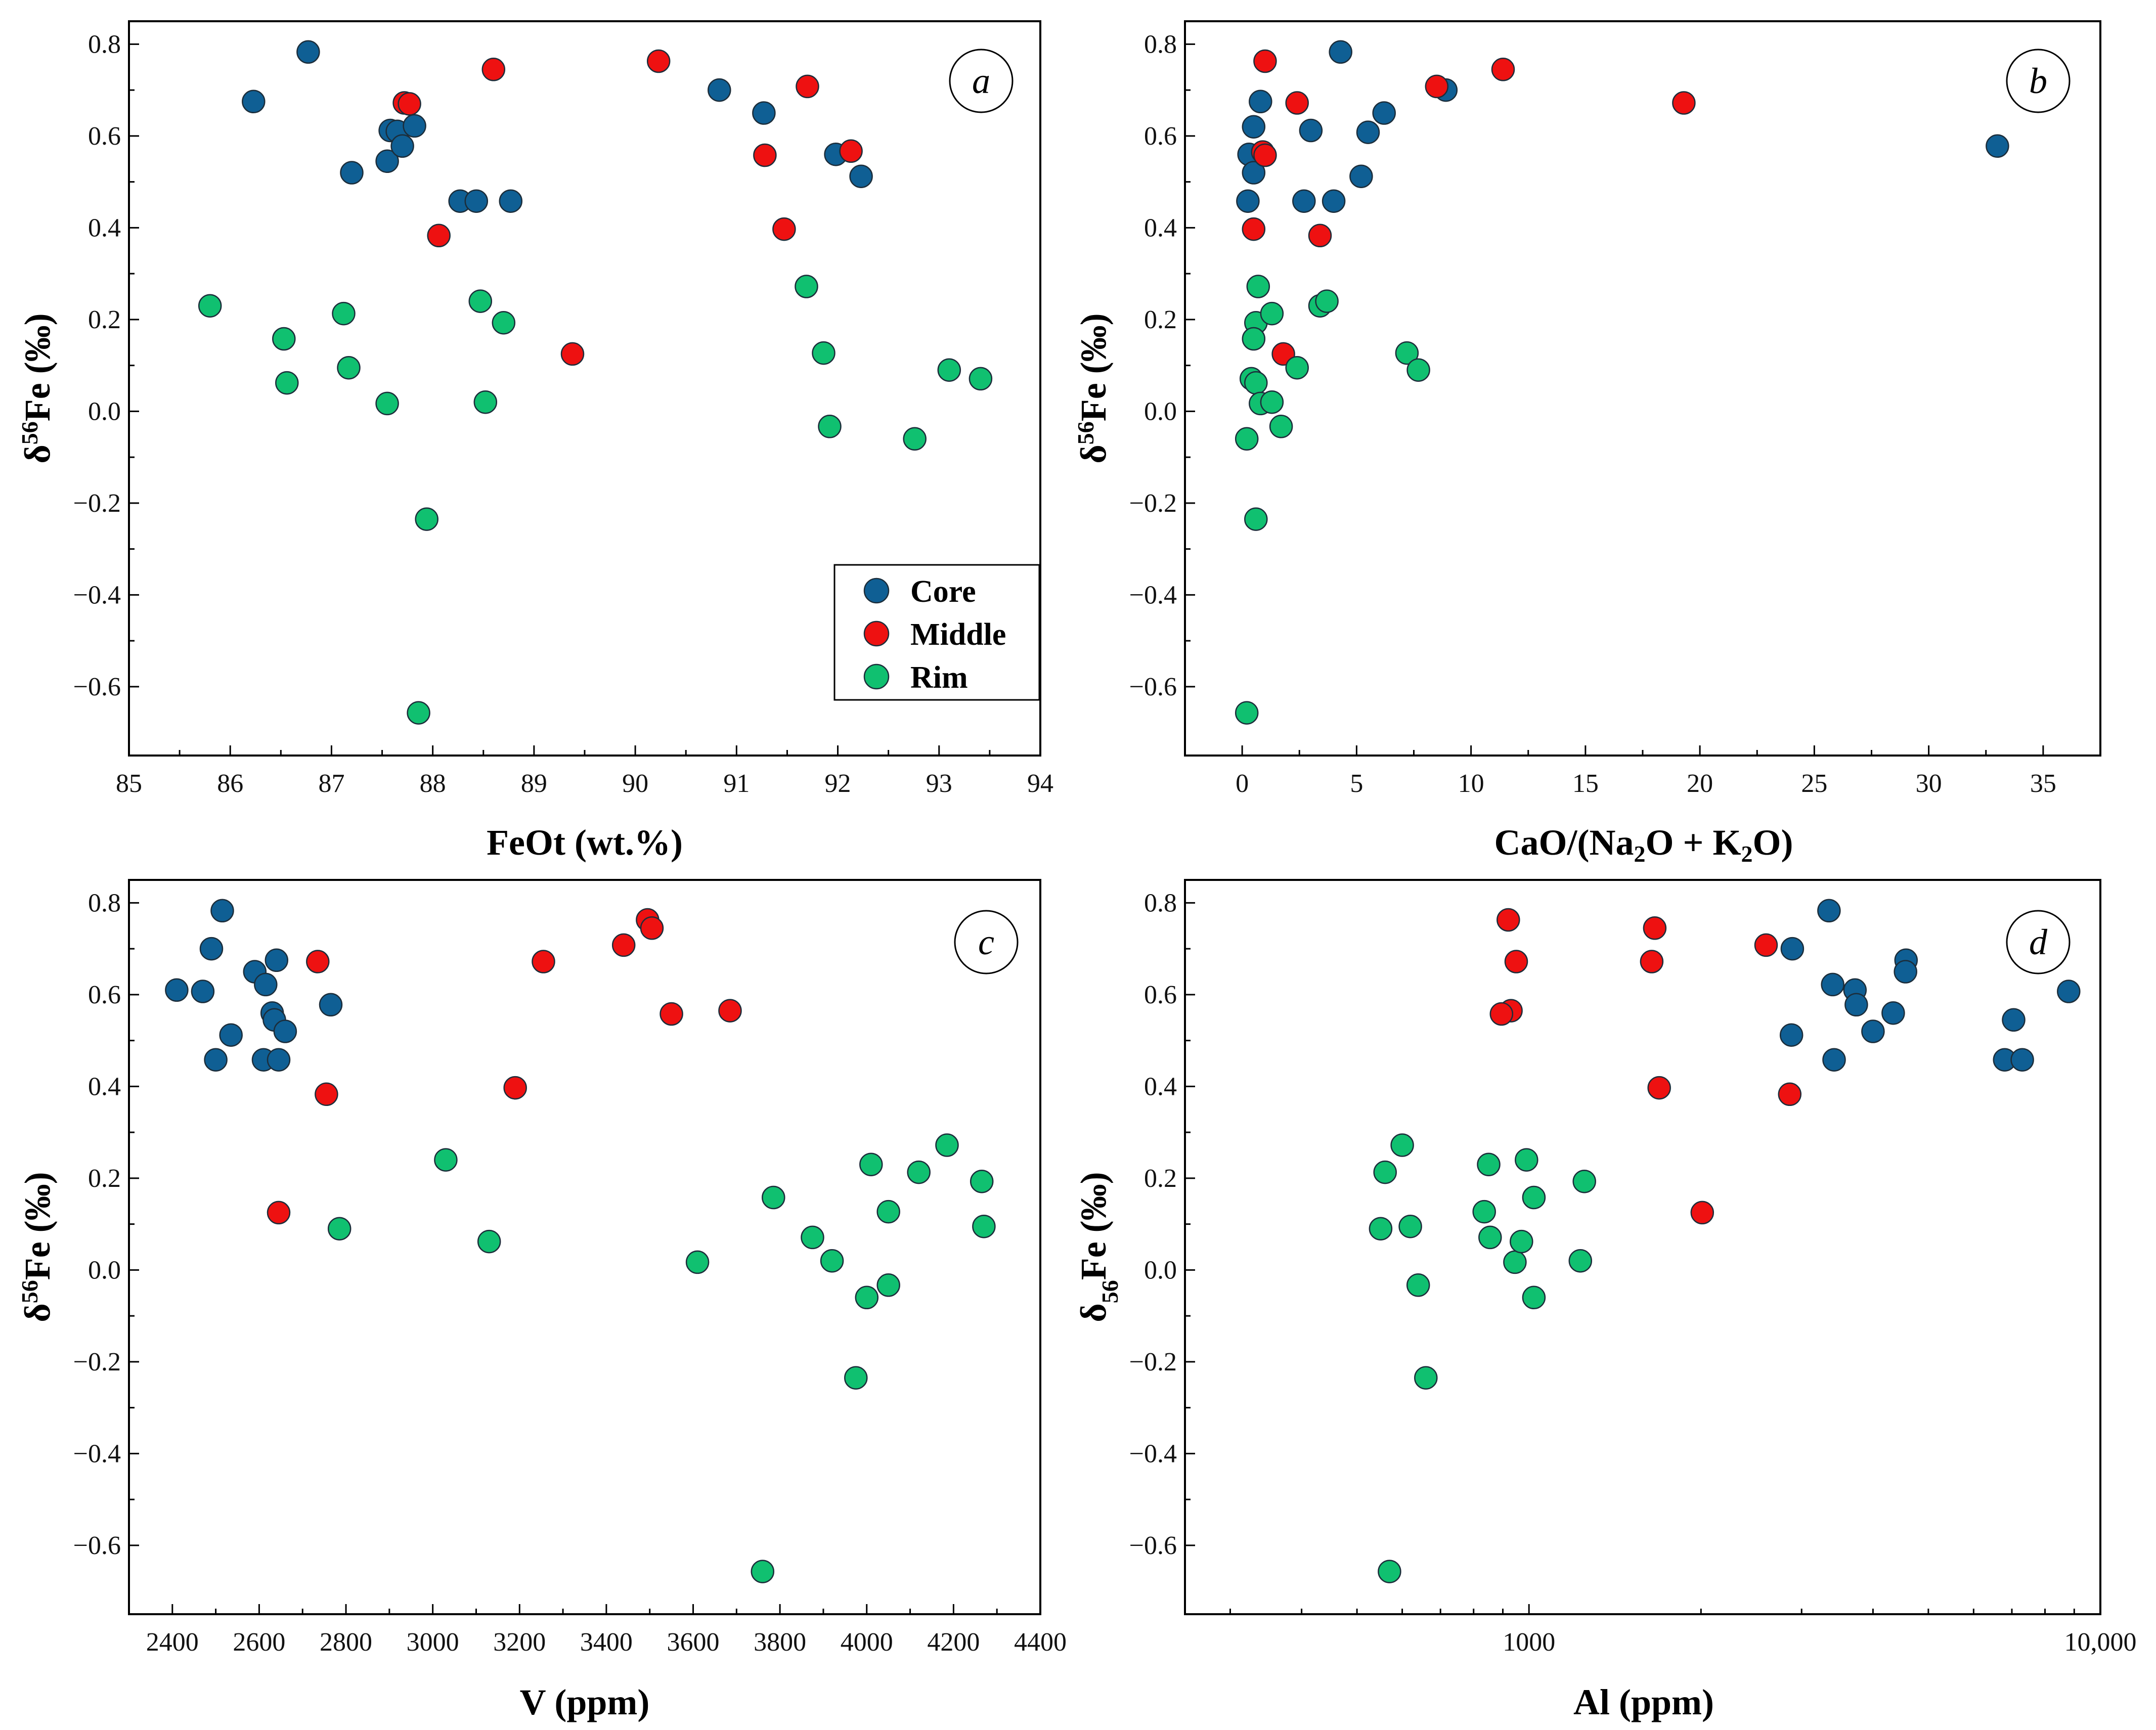 This screenshot has height=1730, width=2156. What do you see at coordinates (1622, 382) in the screenshot?
I see `data-points` at bounding box center [1622, 382].